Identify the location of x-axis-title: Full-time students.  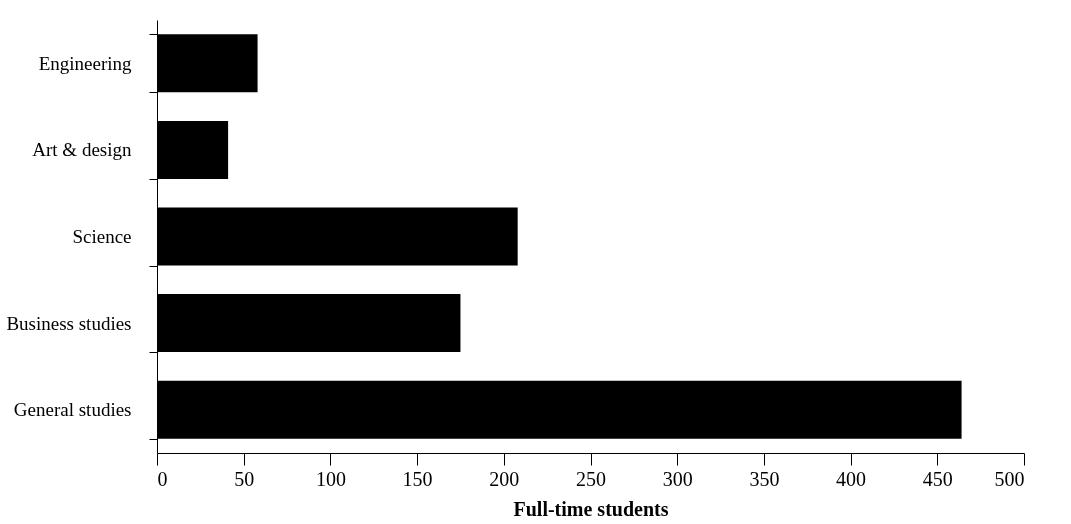
(591, 508).